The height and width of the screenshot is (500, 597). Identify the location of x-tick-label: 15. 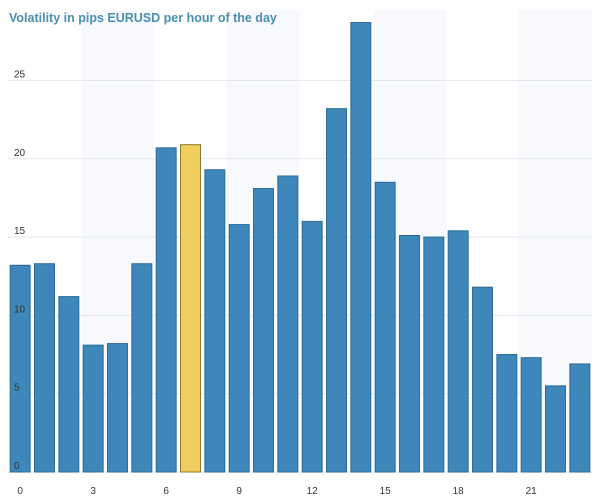
(386, 491).